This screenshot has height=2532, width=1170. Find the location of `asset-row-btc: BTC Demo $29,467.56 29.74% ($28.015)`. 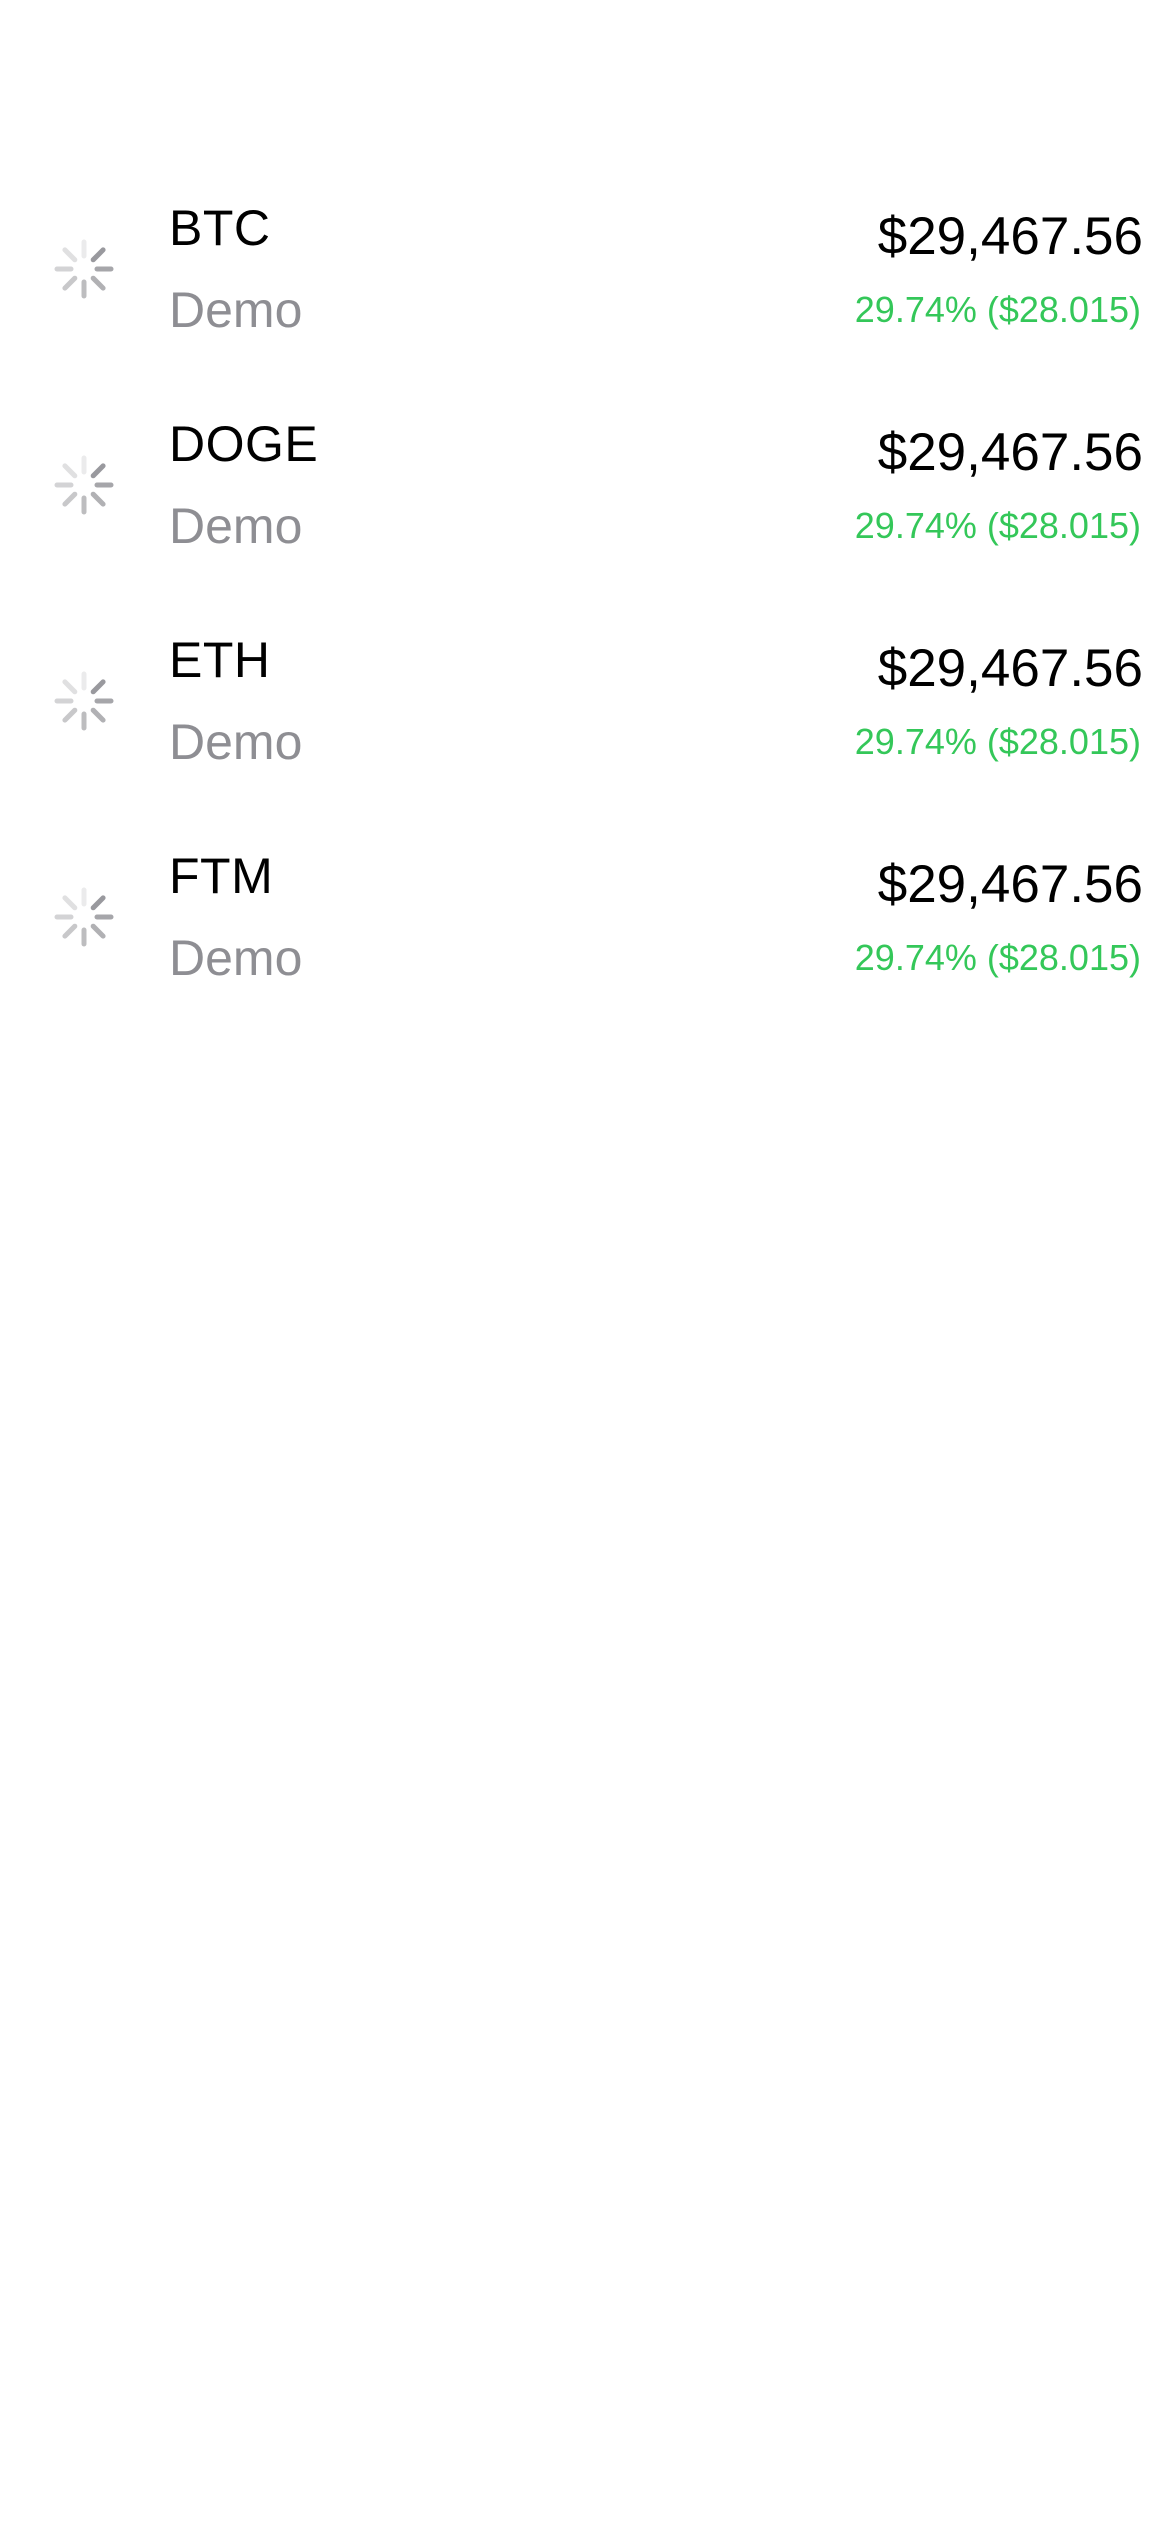

asset-row-btc: BTC Demo $29,467.56 29.74% ($28.015) is located at coordinates (585, 283).